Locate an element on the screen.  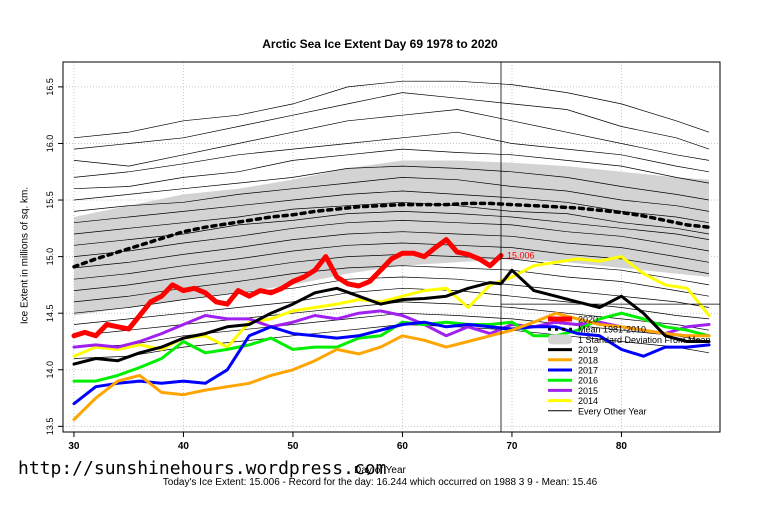
y-tick-label: 14.5 is located at coordinates (50, 313).